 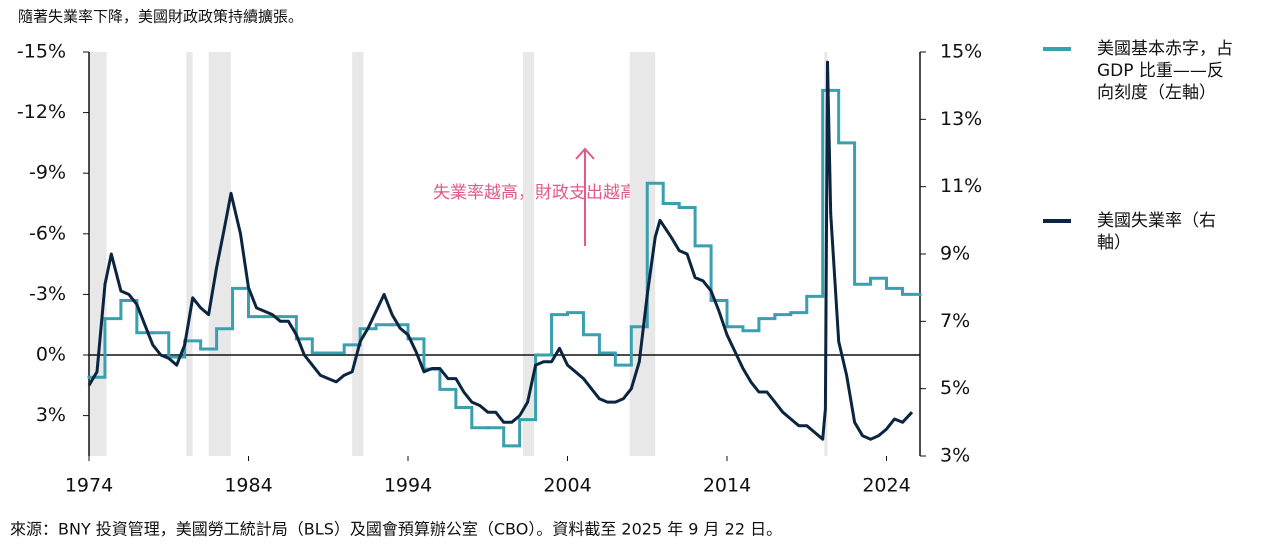 What do you see at coordinates (41, 112) in the screenshot?
I see `y-tick-label: -12%` at bounding box center [41, 112].